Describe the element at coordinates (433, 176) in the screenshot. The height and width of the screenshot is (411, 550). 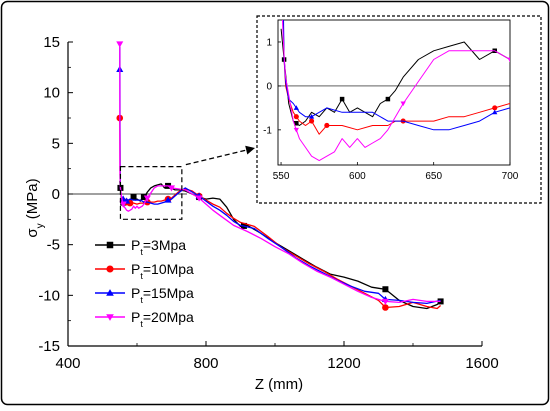
I see `inset-x-tick-label: 650` at that location.